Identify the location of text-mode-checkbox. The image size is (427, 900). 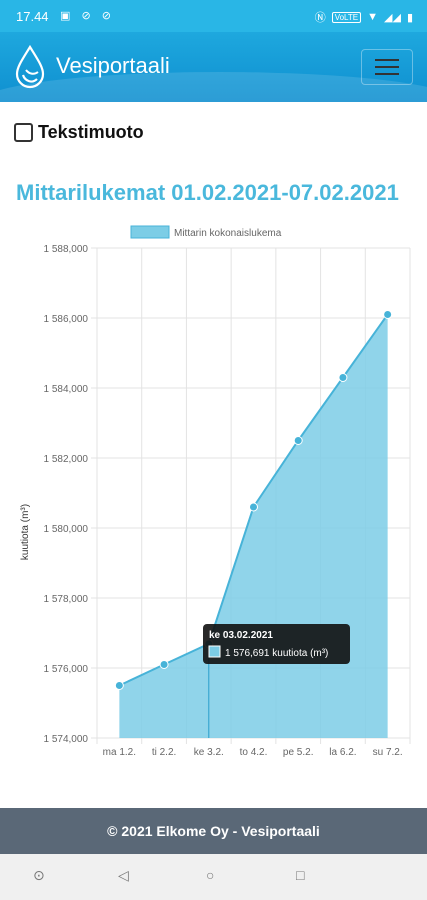
(23, 132).